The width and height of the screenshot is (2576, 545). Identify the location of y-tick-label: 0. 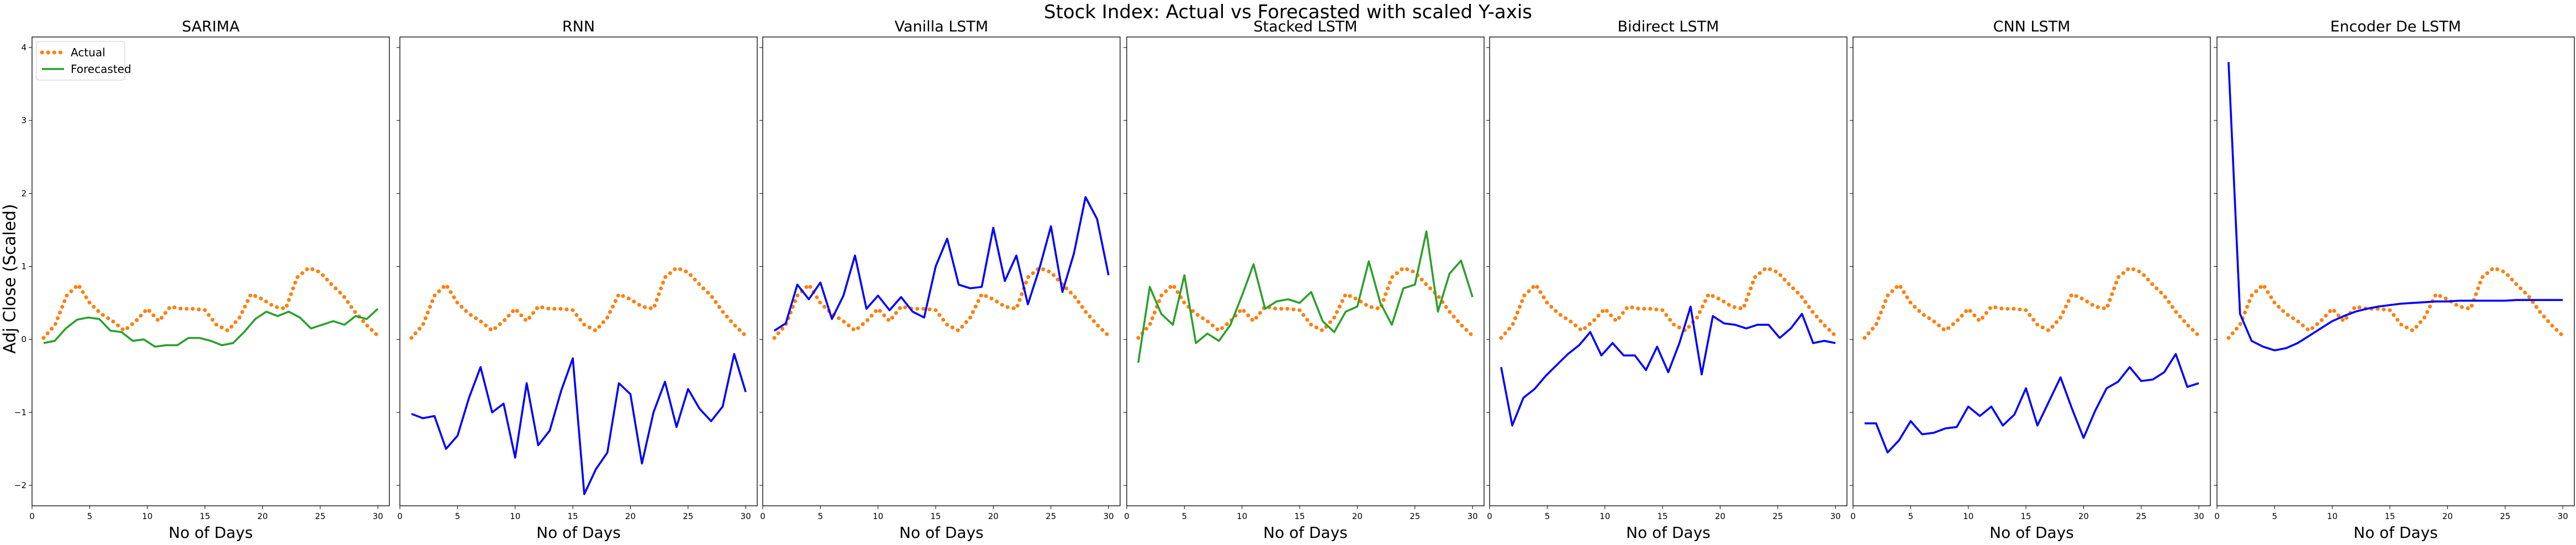
(24, 340).